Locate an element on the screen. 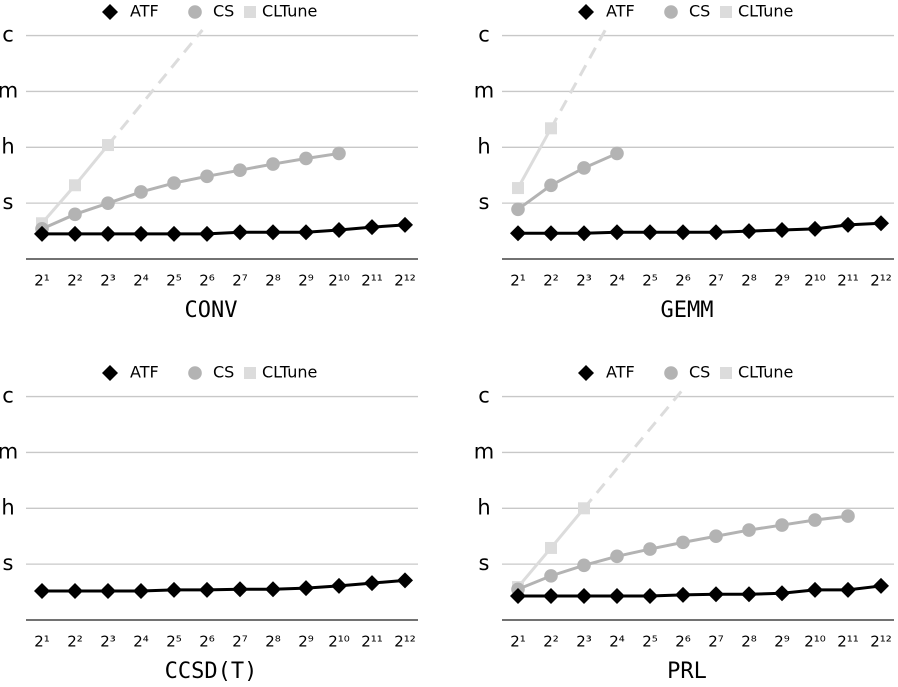 This screenshot has height=687, width=898. chart-title: CONV is located at coordinates (211, 310).